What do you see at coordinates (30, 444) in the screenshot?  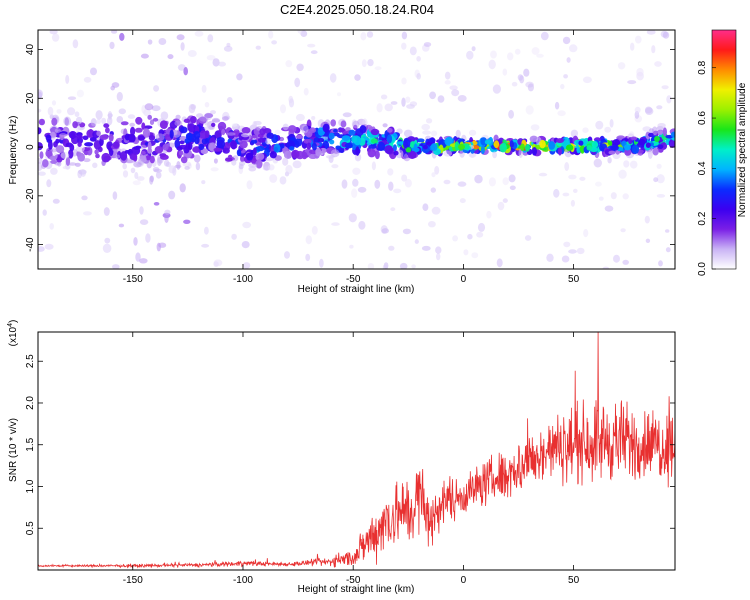 I see `y-tick-label: 1.5` at bounding box center [30, 444].